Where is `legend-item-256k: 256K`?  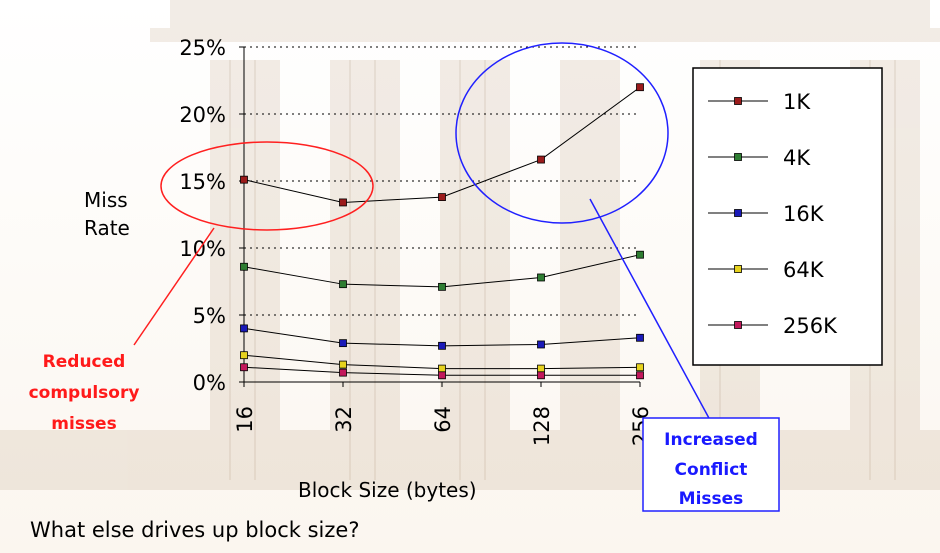
legend-item-256k: 256K is located at coordinates (773, 326).